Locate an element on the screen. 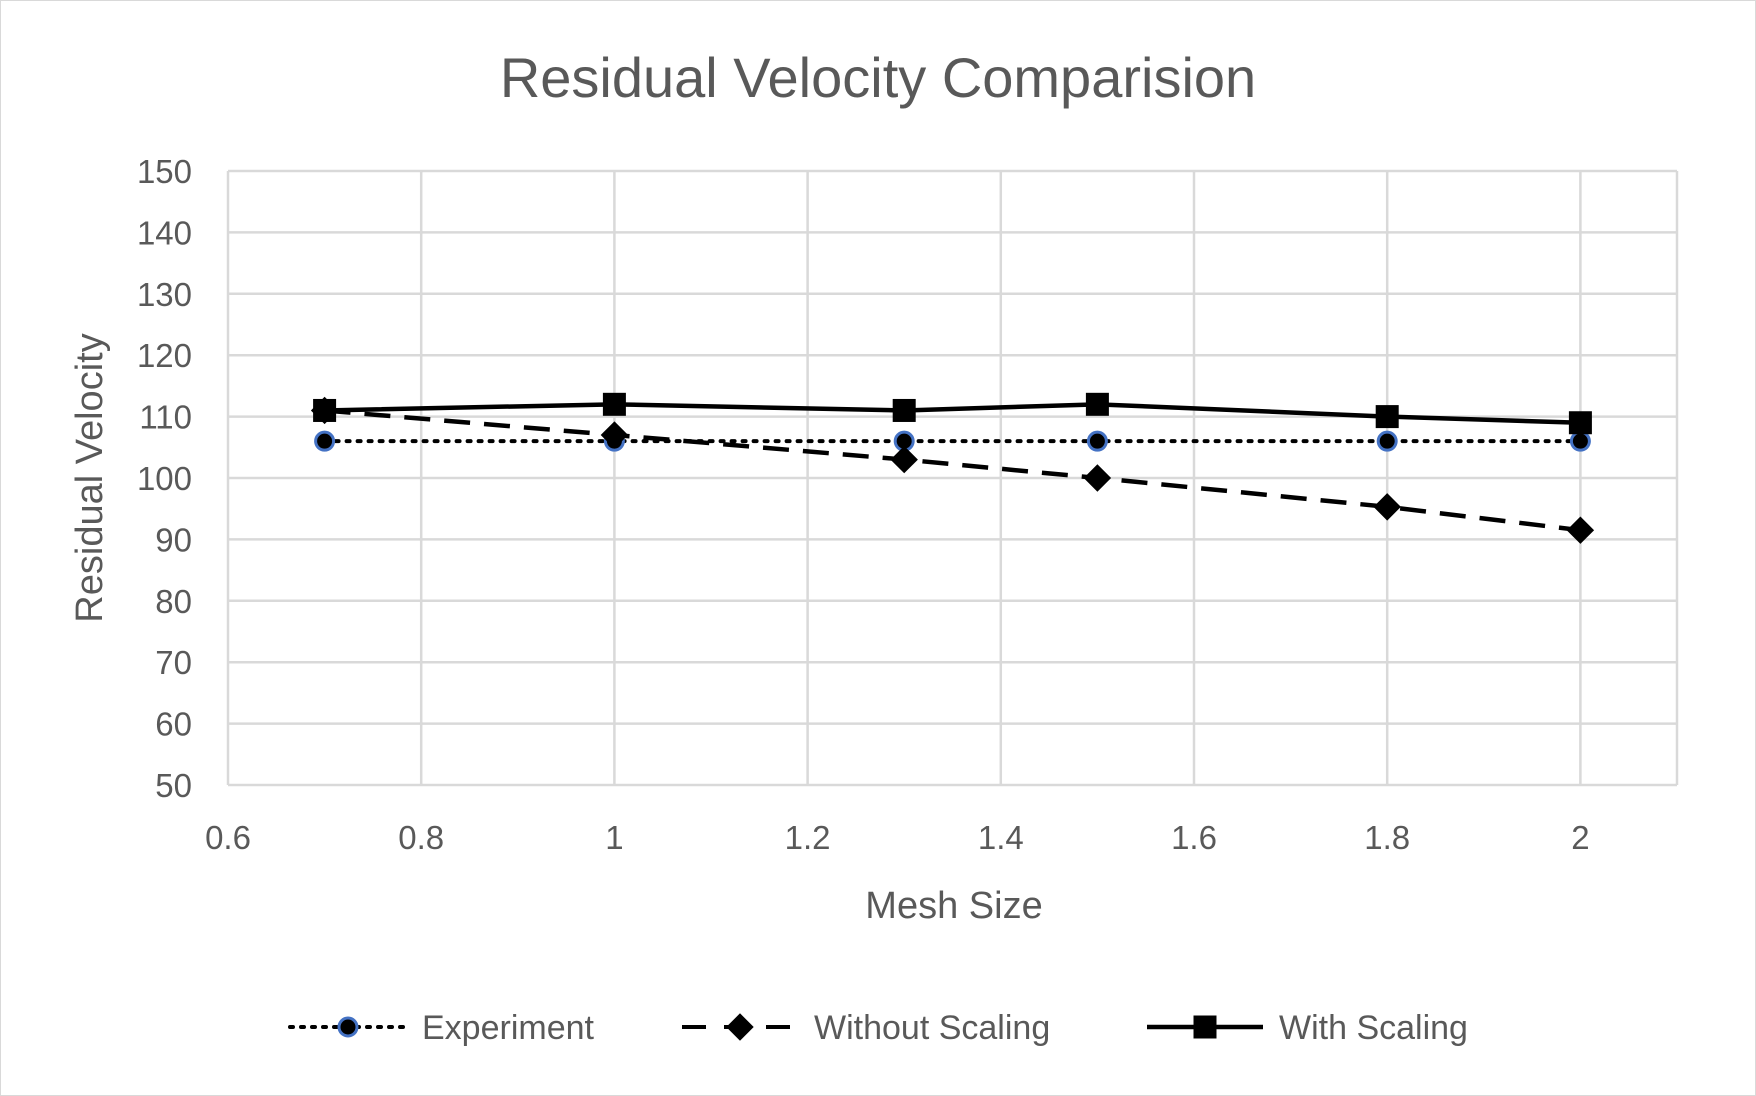 The image size is (1756, 1096). series-experiment is located at coordinates (952, 441).